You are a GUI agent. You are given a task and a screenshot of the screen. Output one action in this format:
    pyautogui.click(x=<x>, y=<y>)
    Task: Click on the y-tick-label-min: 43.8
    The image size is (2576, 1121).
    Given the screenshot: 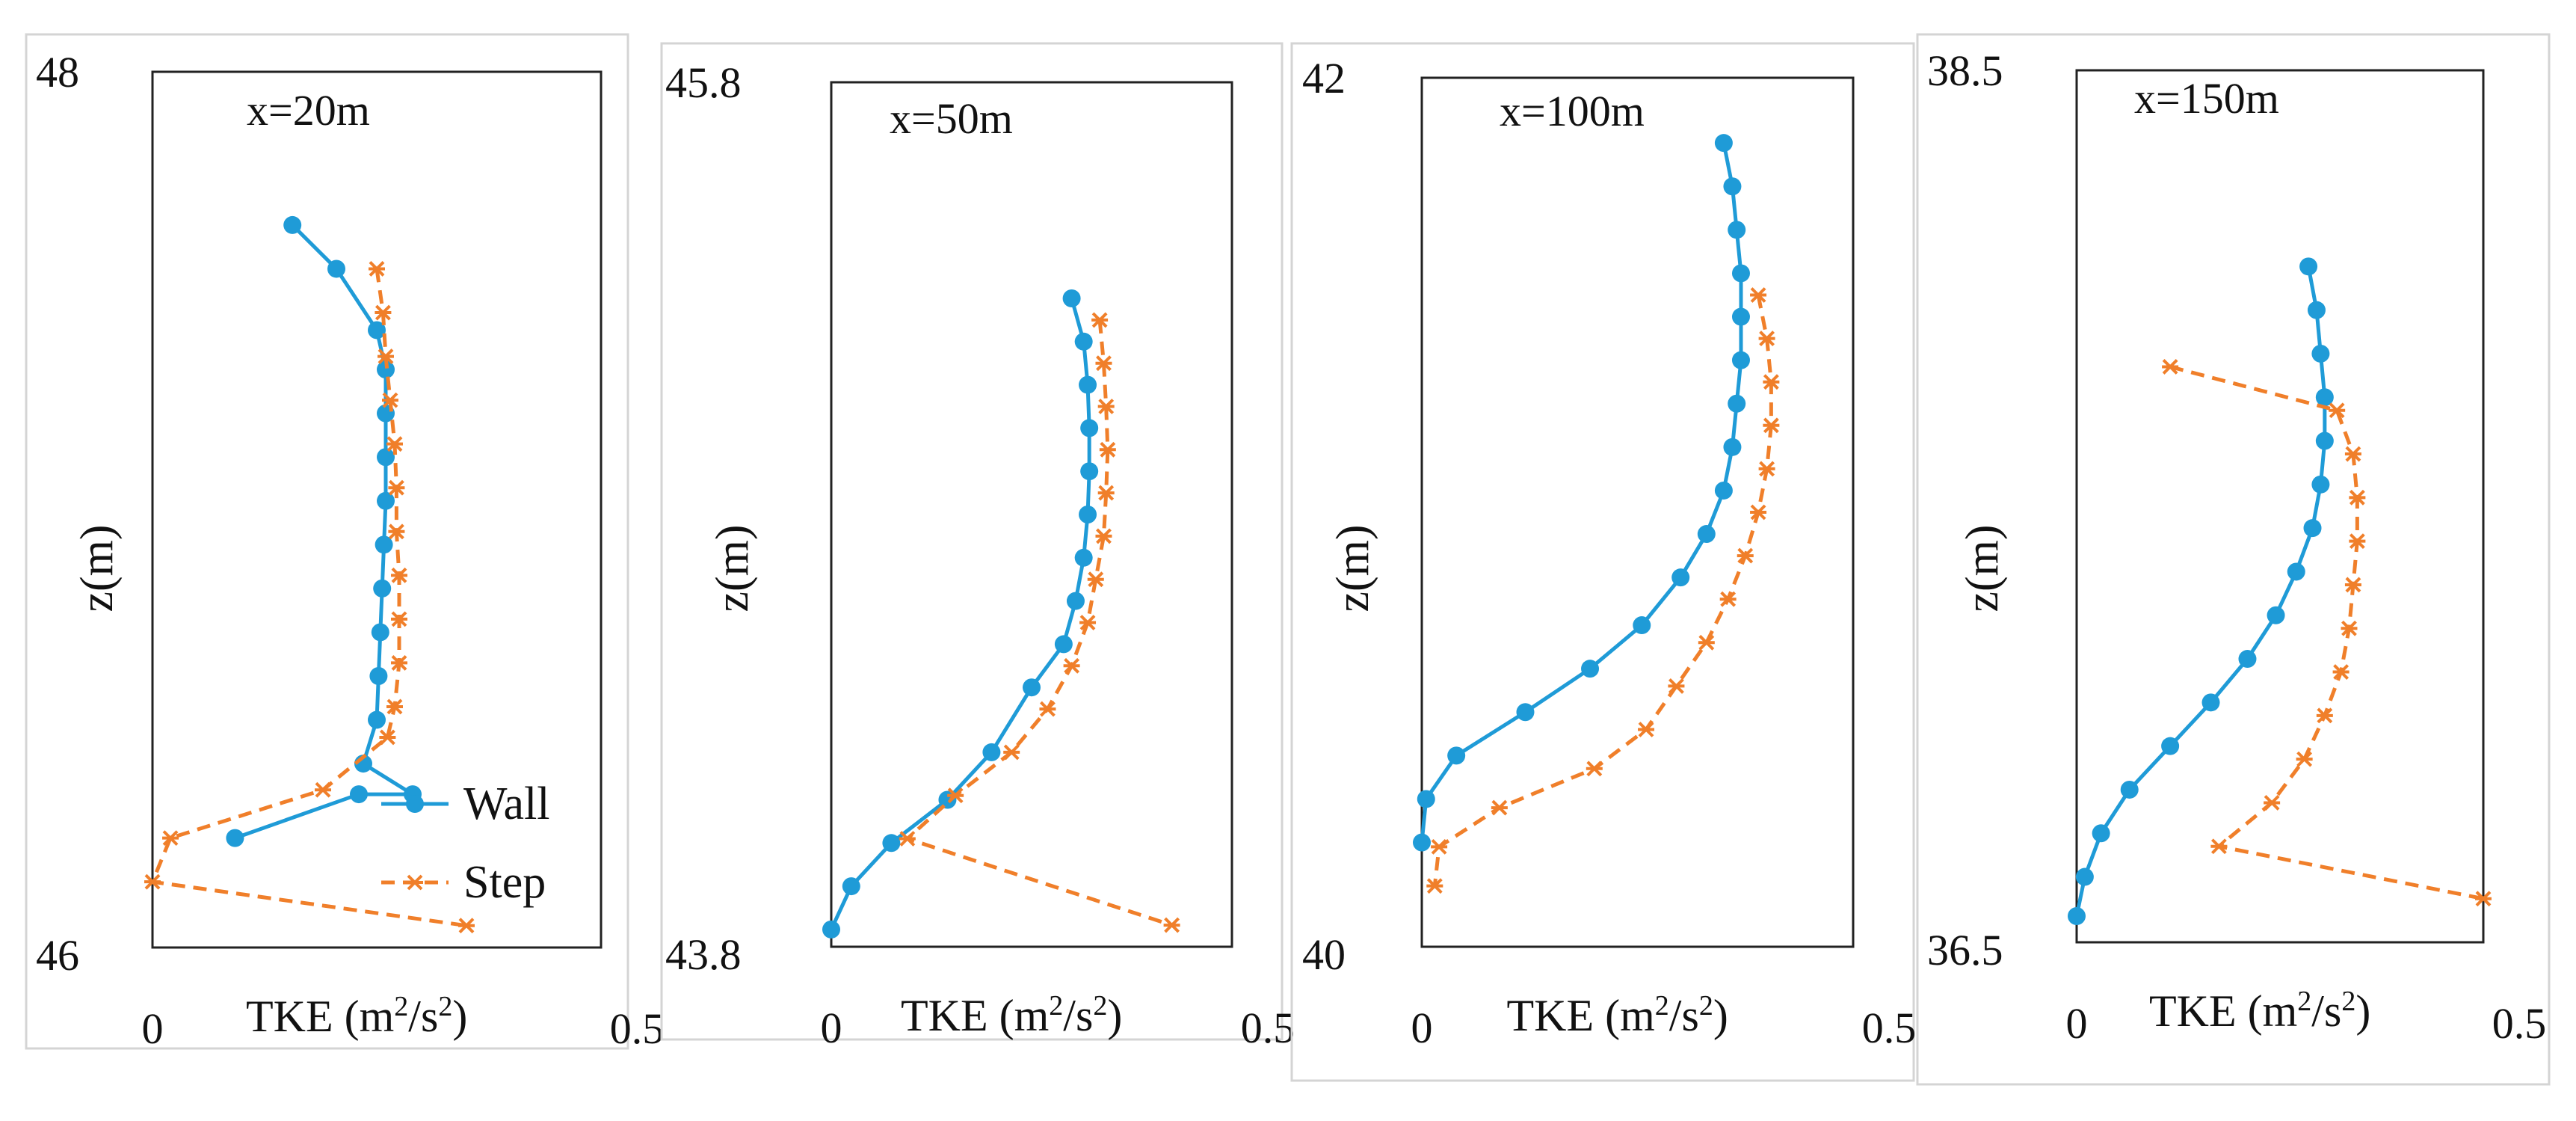 What is the action you would take?
    pyautogui.click(x=703, y=954)
    